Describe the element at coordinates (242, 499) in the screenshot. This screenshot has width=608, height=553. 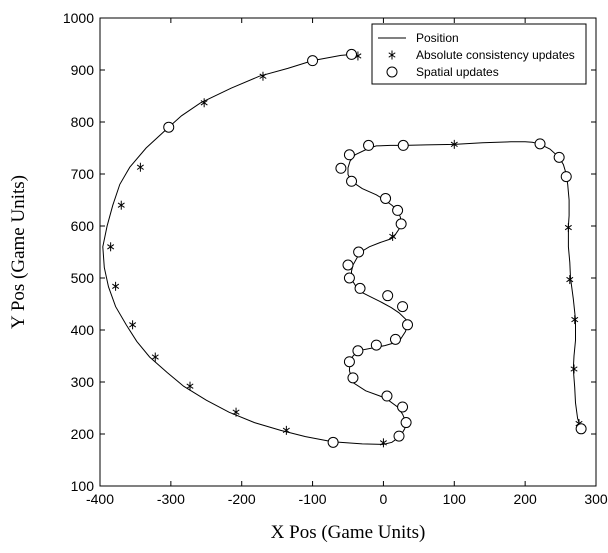
I see `x-tick-label: -200` at that location.